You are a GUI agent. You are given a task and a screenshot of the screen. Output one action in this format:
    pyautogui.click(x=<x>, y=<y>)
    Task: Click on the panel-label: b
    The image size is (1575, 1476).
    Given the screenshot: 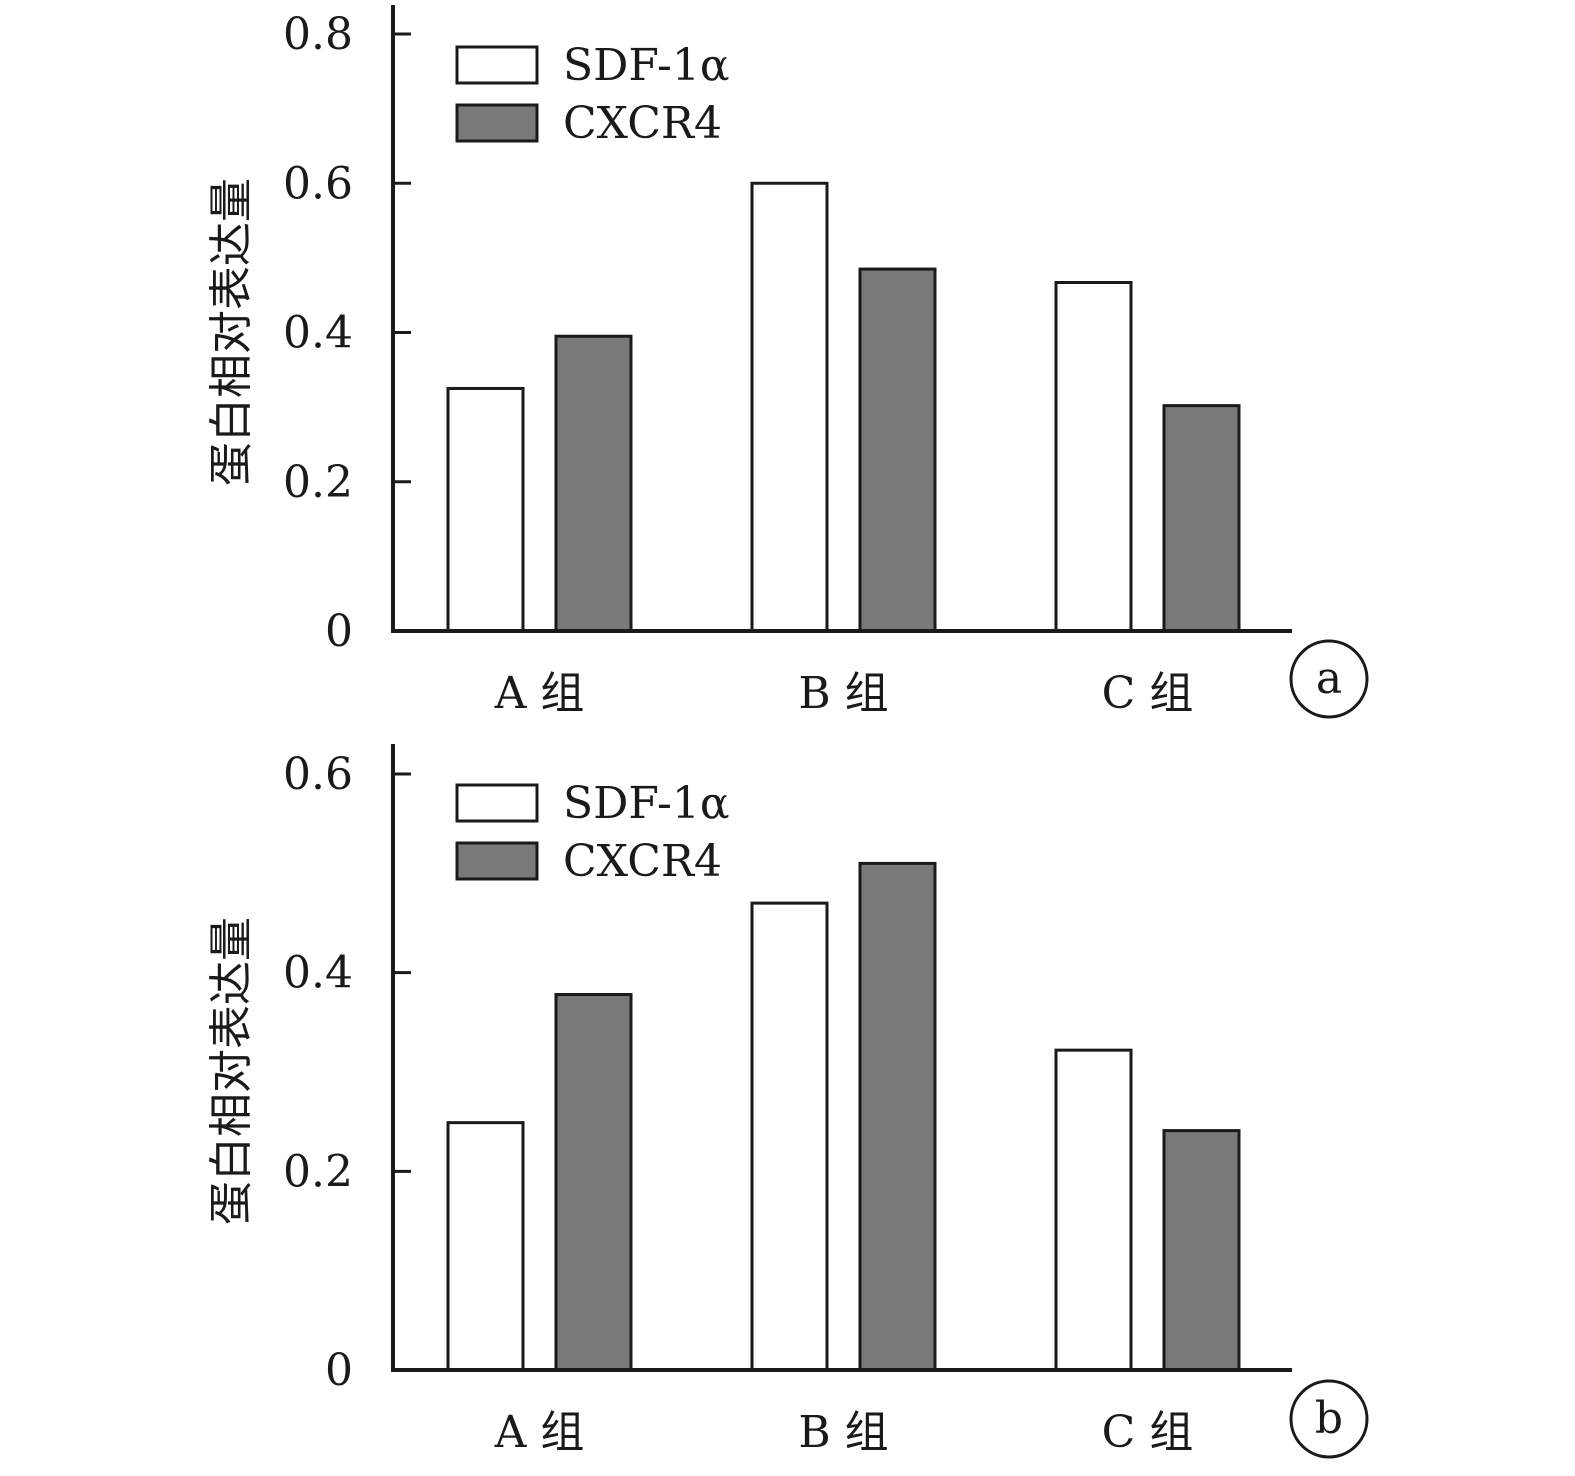 What is the action you would take?
    pyautogui.click(x=1329, y=1418)
    